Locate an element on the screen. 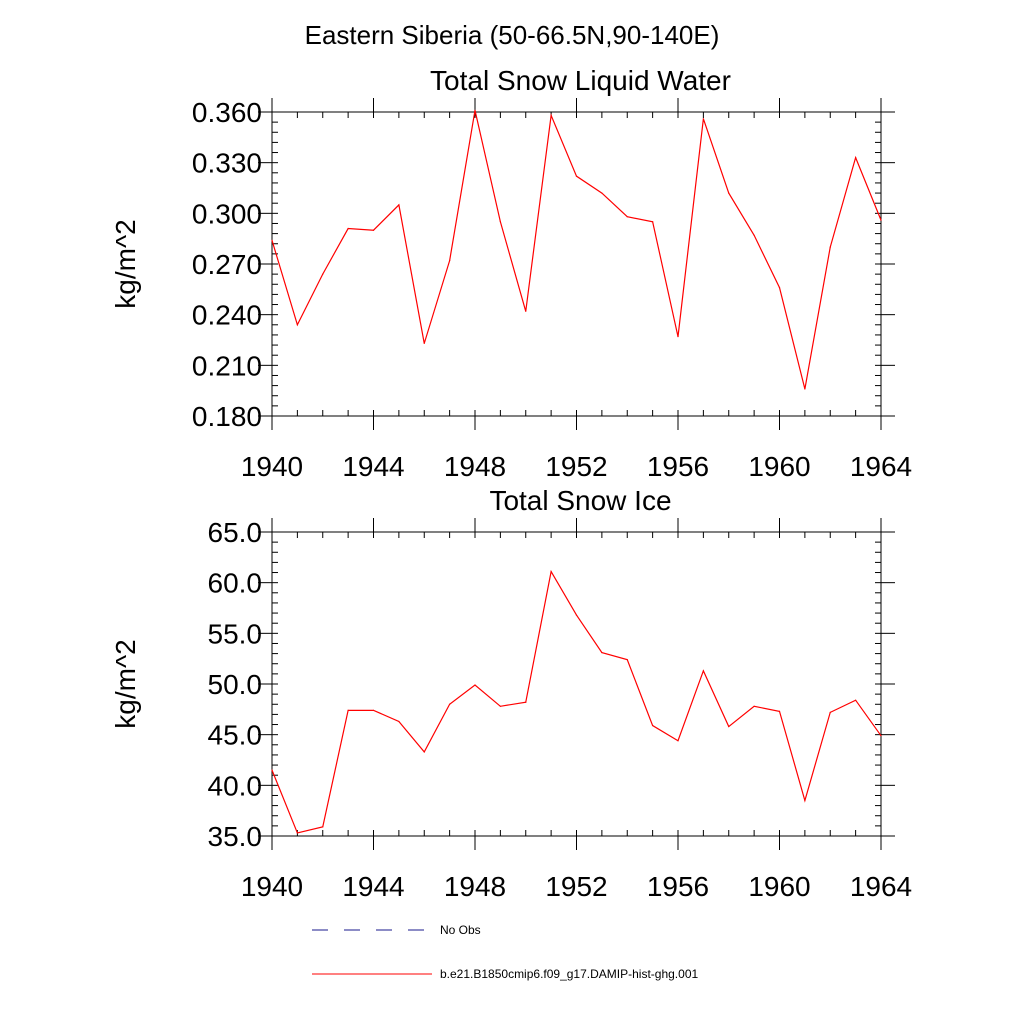  y-axis-label-snow-ice: kg/m^2 is located at coordinates (125, 683).